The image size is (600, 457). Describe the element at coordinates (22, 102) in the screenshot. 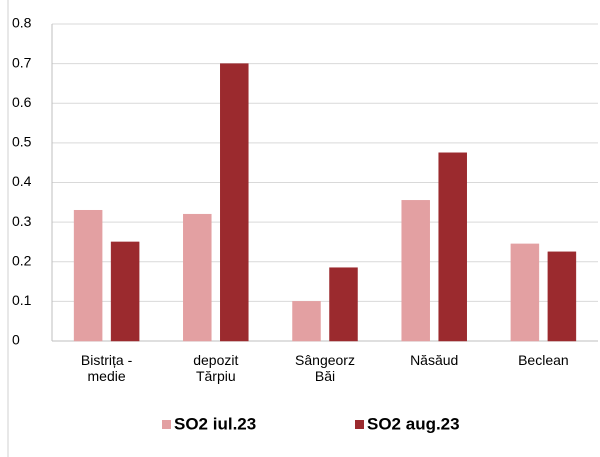

I see `y-tick-label: 0.6` at that location.